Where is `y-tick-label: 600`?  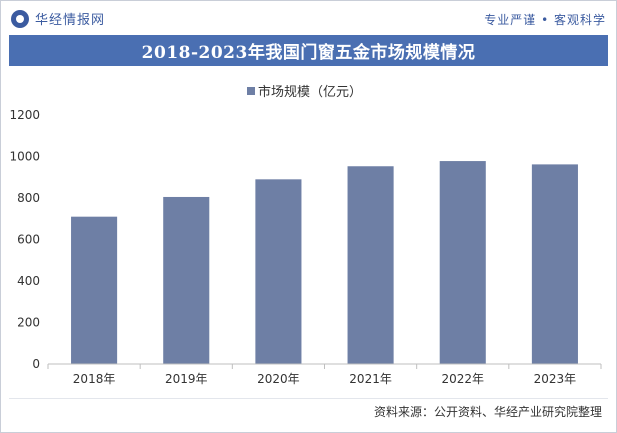 y-tick-label: 600 is located at coordinates (28, 240).